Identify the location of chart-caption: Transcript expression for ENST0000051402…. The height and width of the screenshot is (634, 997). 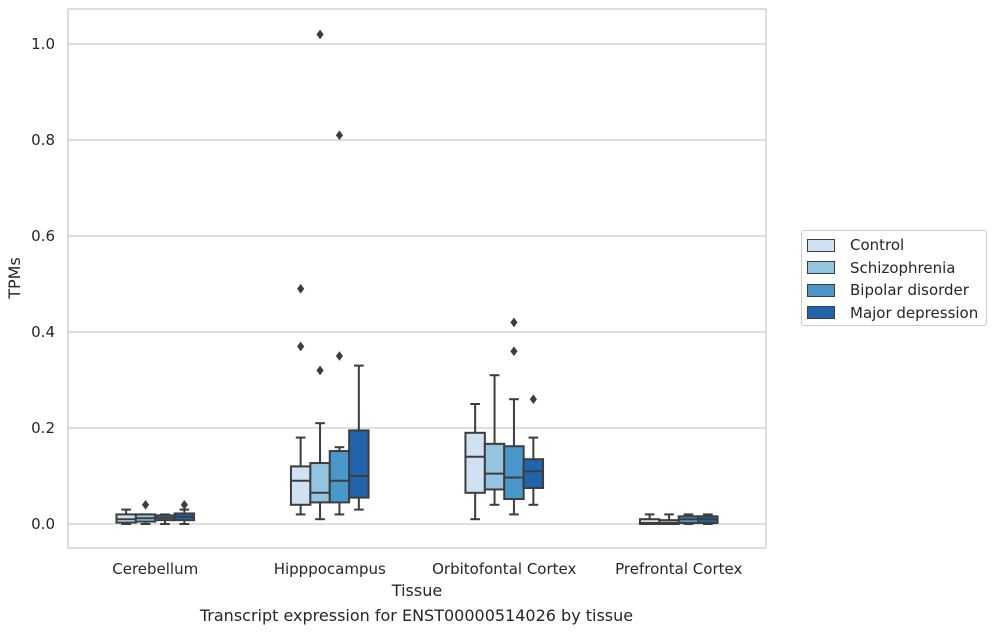
(416, 615).